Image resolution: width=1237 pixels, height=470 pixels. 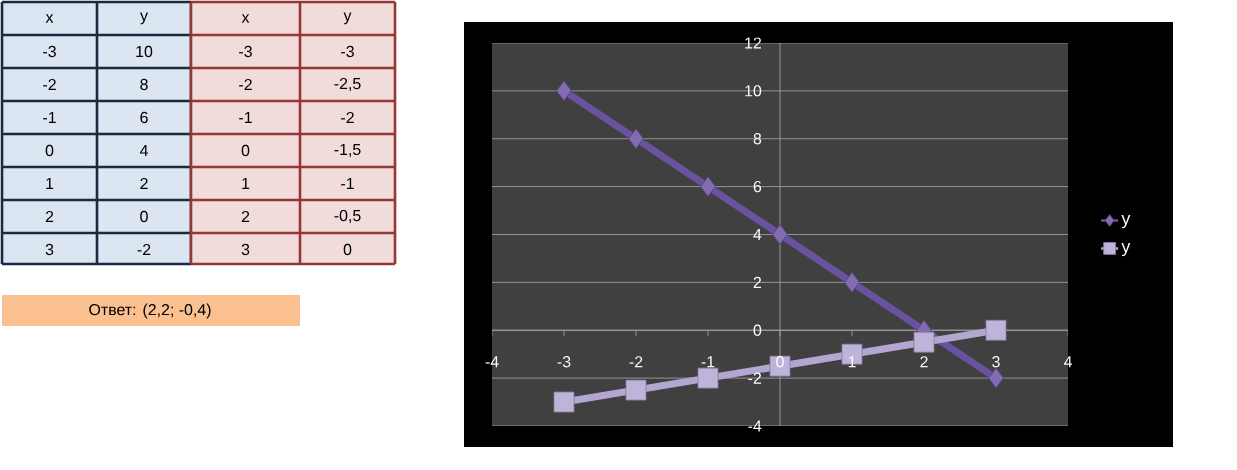 I want to click on x-tick-label: 0, so click(x=780, y=362).